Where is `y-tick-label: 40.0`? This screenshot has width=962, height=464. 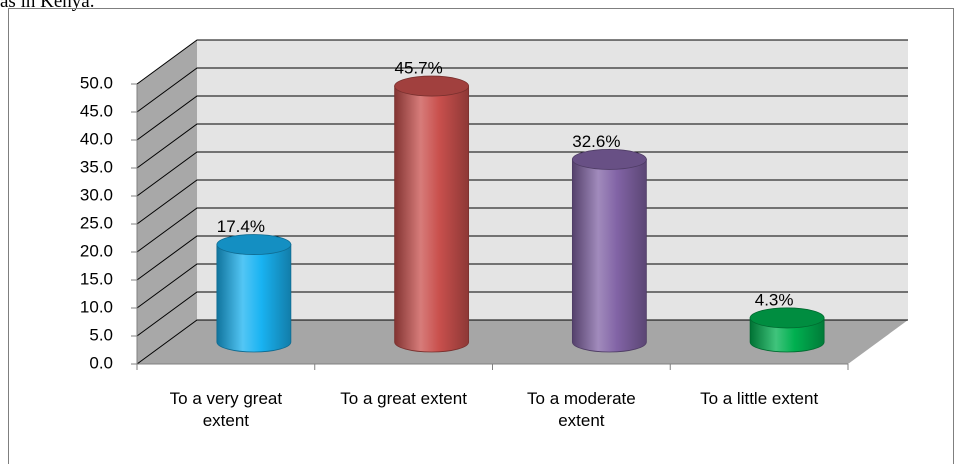
y-tick-label: 40.0 is located at coordinates (96, 138).